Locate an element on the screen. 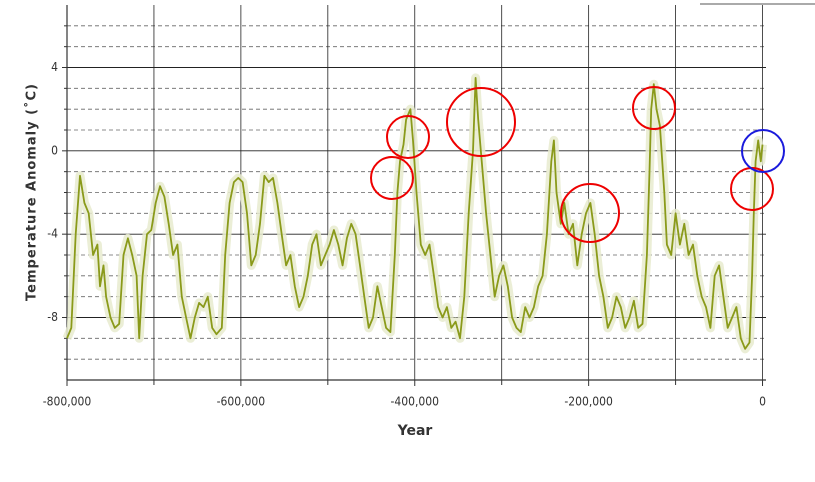 The height and width of the screenshot is (482, 815). x-tick-label: -600,000 is located at coordinates (241, 402).